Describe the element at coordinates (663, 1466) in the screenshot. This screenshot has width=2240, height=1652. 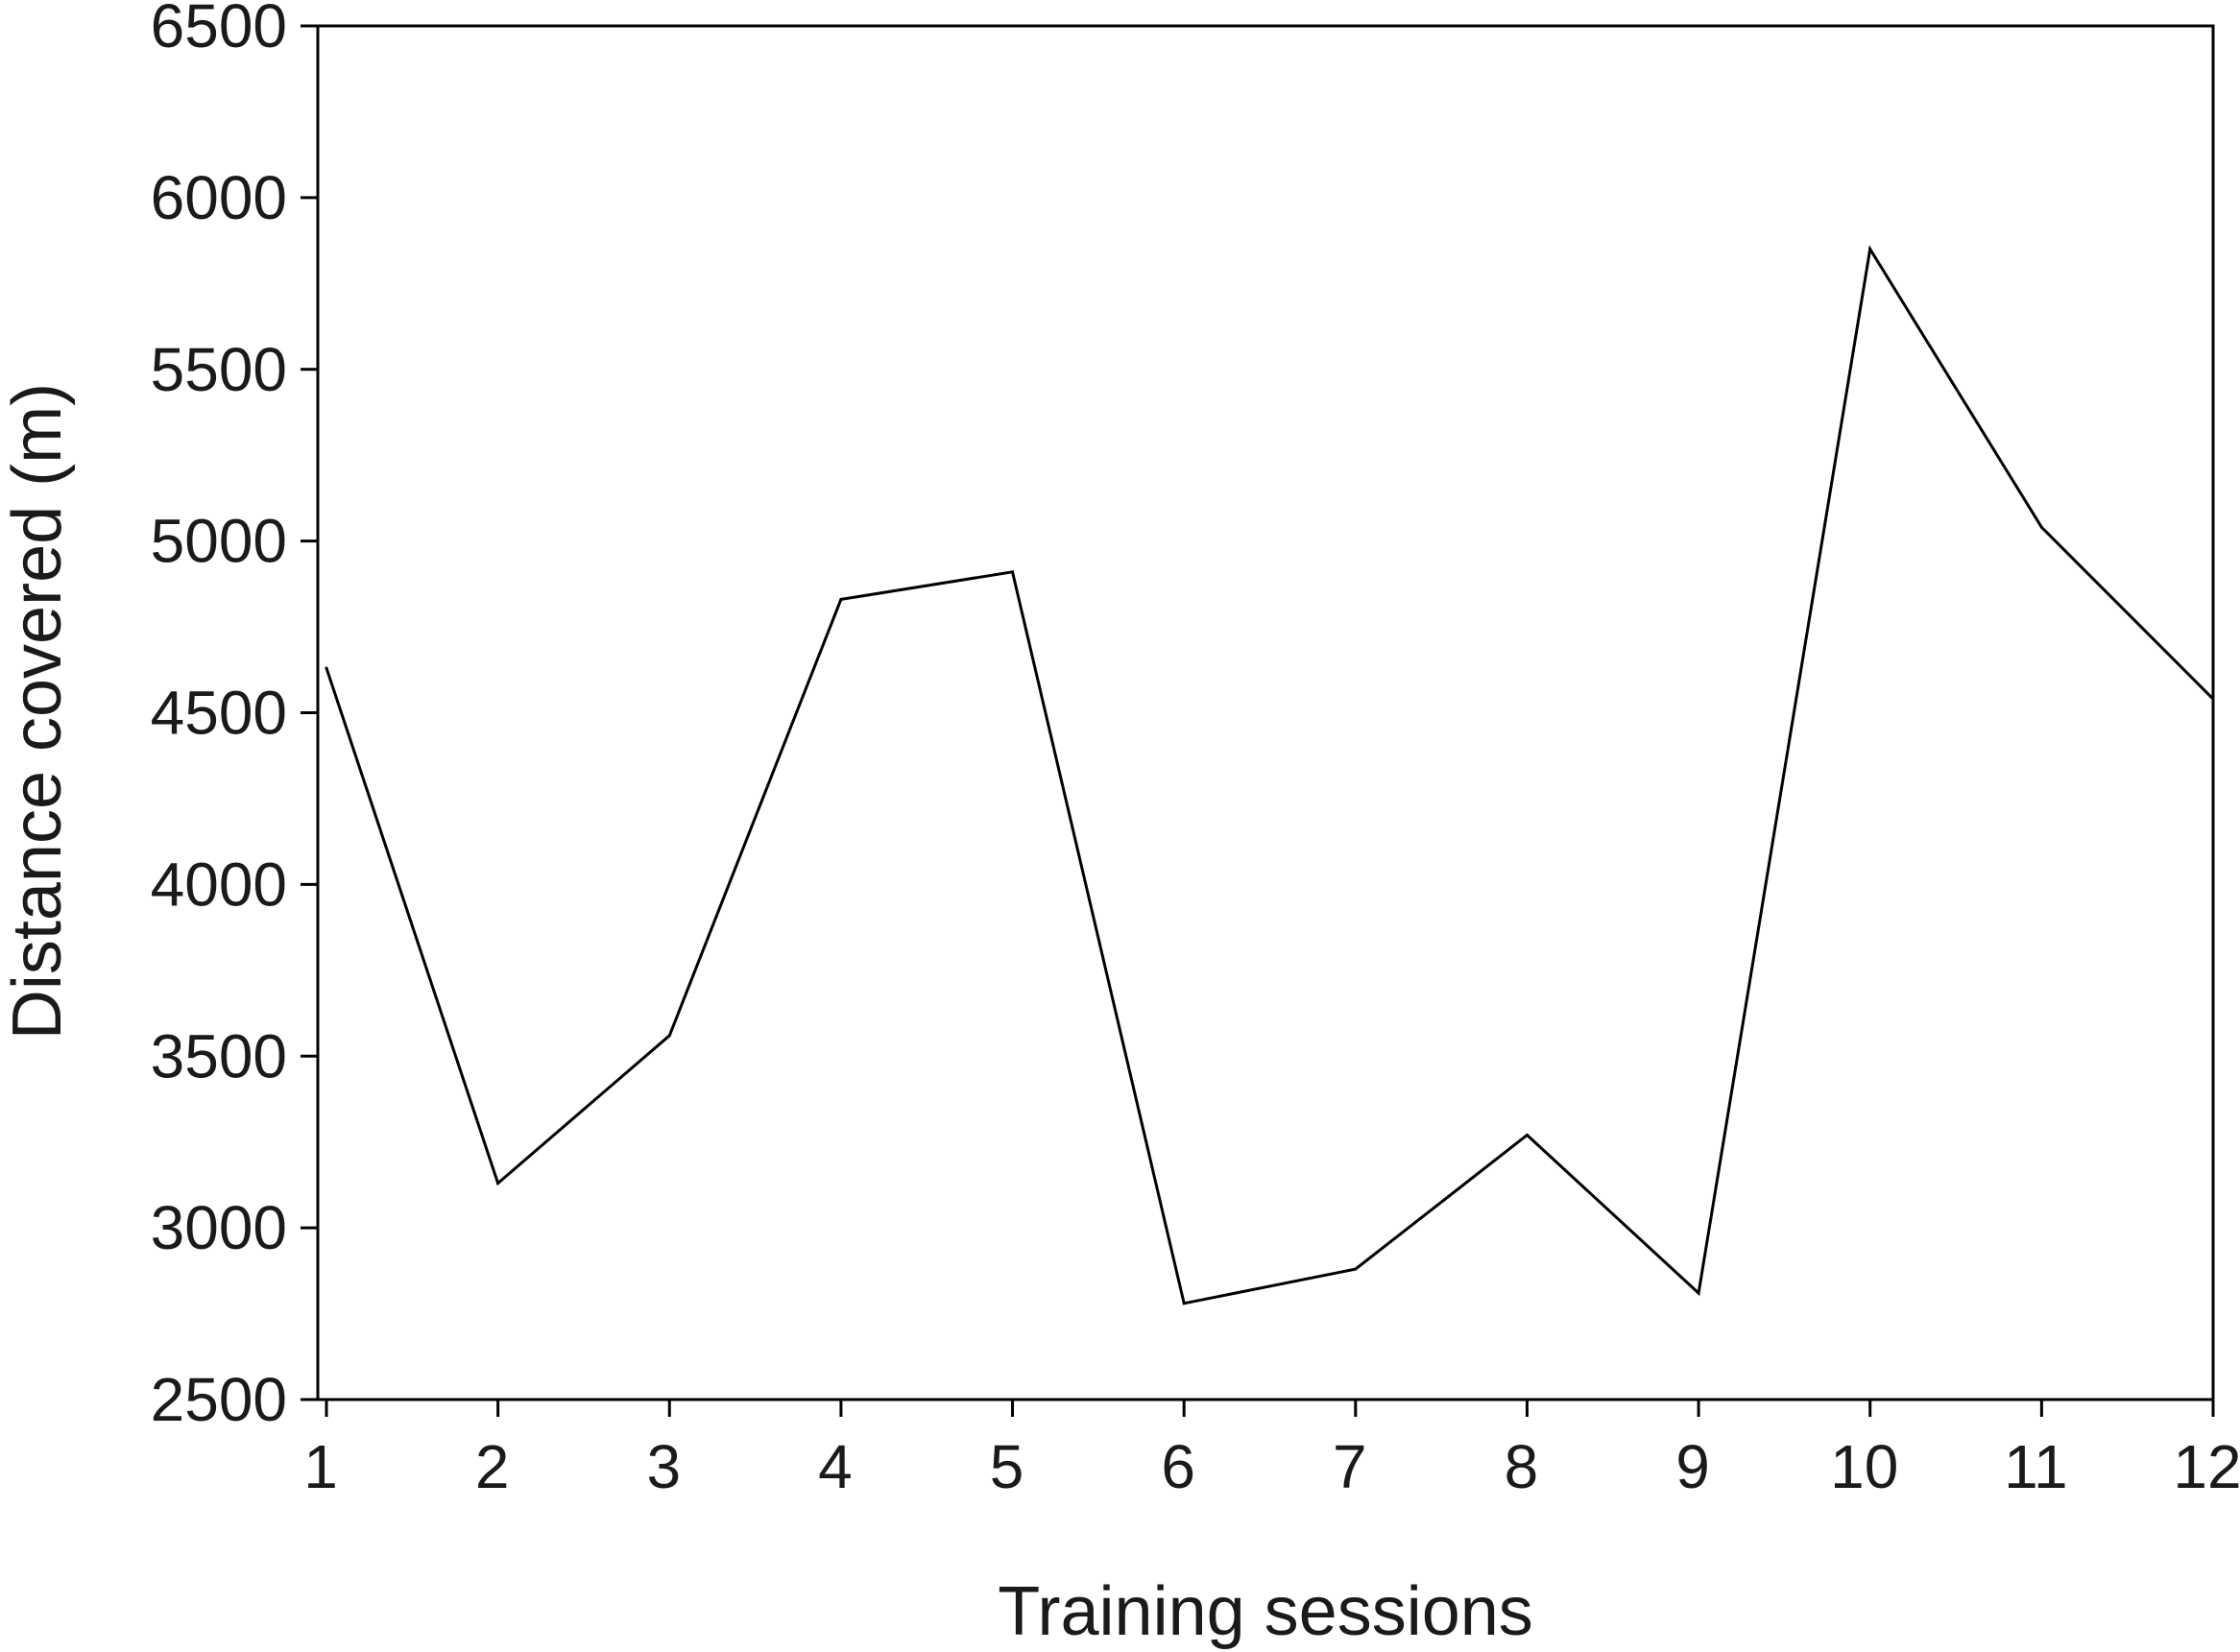
I see `x-tick-label: 3` at that location.